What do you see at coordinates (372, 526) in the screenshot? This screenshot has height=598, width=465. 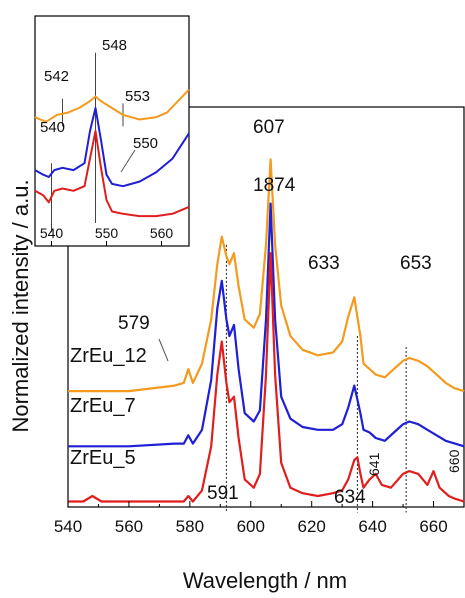 I see `x-tick-label-640: 640` at bounding box center [372, 526].